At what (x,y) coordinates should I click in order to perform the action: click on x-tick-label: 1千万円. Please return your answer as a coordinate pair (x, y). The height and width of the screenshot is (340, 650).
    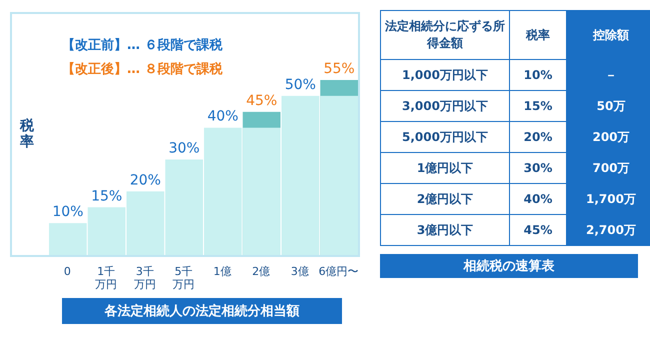
    Looking at the image, I should click on (106, 278).